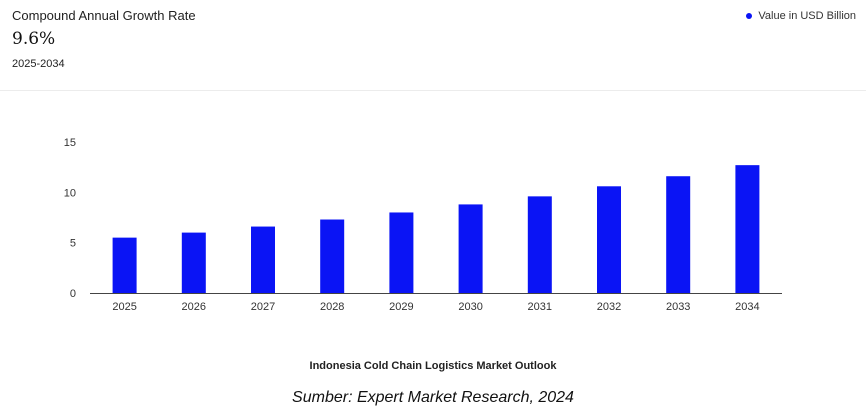  Describe the element at coordinates (38, 64) in the screenshot. I see `cagr-period: 2025-2034` at that location.